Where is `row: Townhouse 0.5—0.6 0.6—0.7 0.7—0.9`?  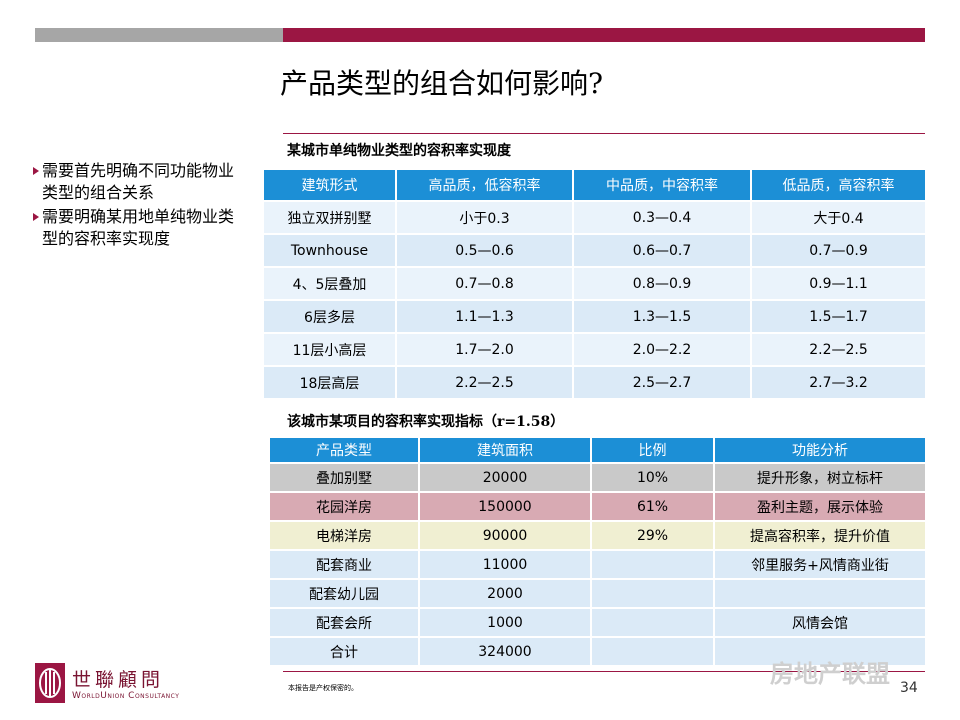
row: Townhouse 0.5—0.6 0.6—0.7 0.7—0.9 is located at coordinates (594, 250).